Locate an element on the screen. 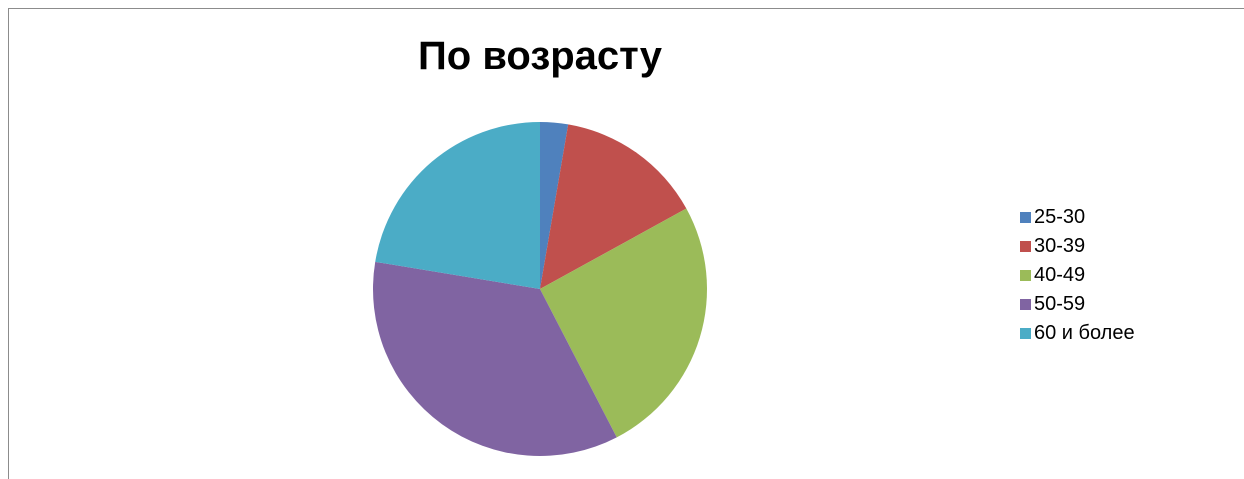  legend-item: 40-49 is located at coordinates (1077, 275).